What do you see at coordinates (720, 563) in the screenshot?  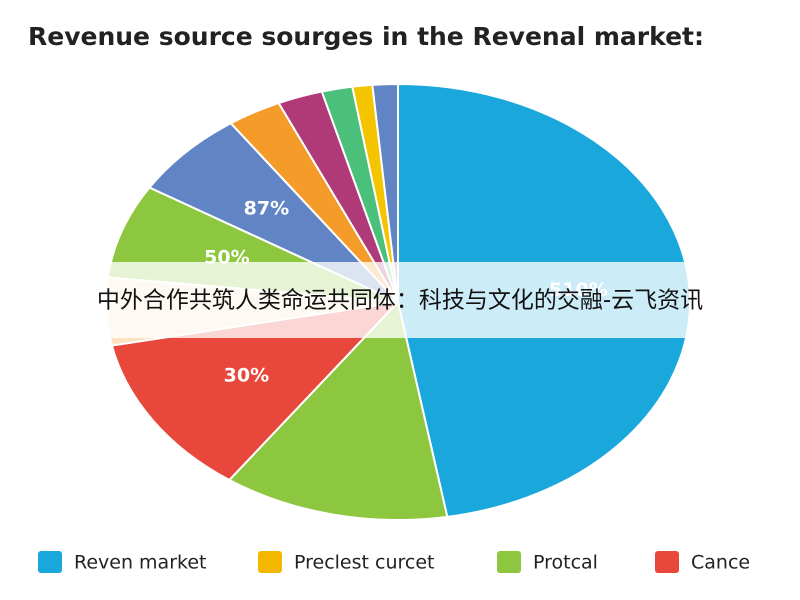 I see `legend-label: Cance` at bounding box center [720, 563].